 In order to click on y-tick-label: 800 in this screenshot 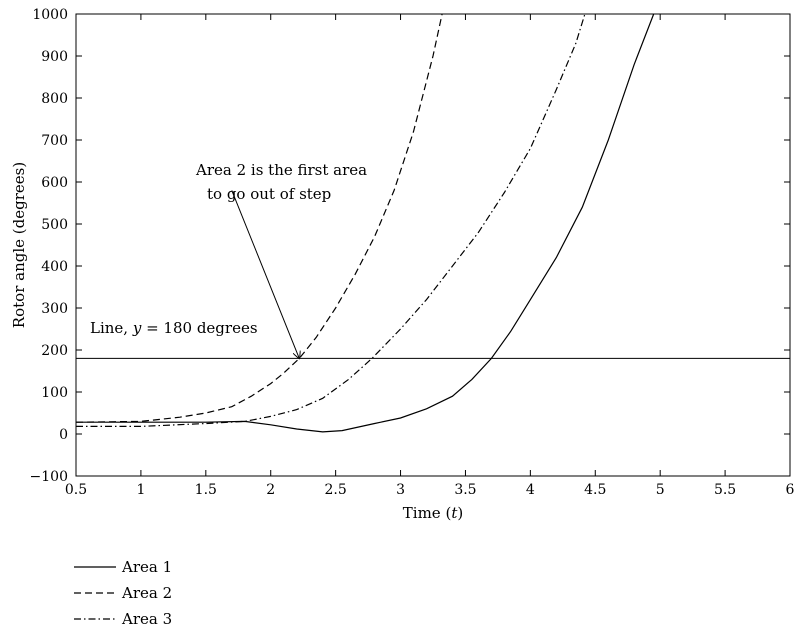, I will do `click(54, 99)`.